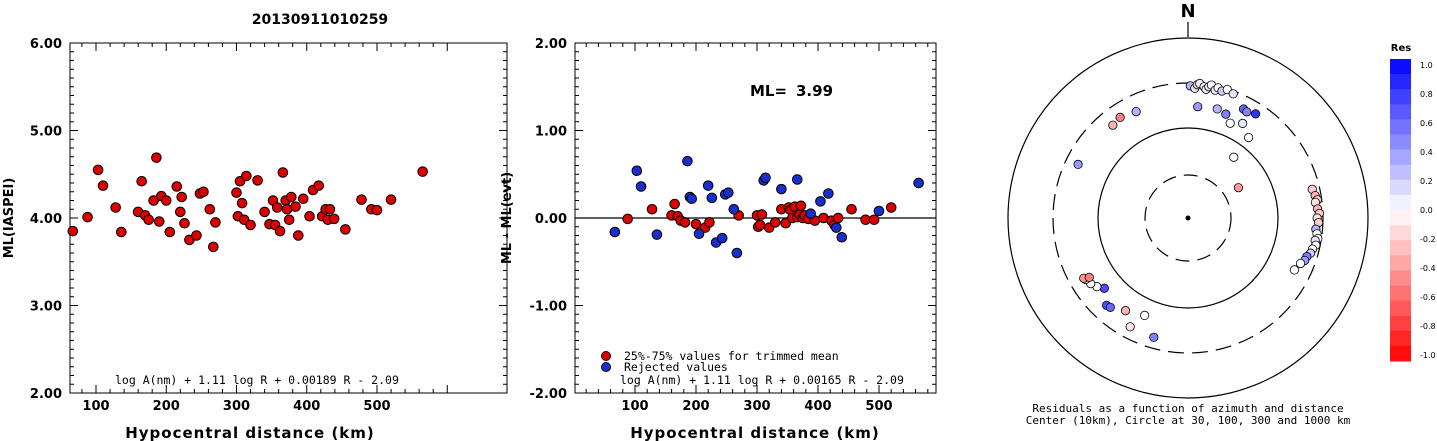 This screenshot has height=441, width=1437. What do you see at coordinates (507, 218) in the screenshot?
I see `y-axis-label: ML - ML(evt)` at bounding box center [507, 218].